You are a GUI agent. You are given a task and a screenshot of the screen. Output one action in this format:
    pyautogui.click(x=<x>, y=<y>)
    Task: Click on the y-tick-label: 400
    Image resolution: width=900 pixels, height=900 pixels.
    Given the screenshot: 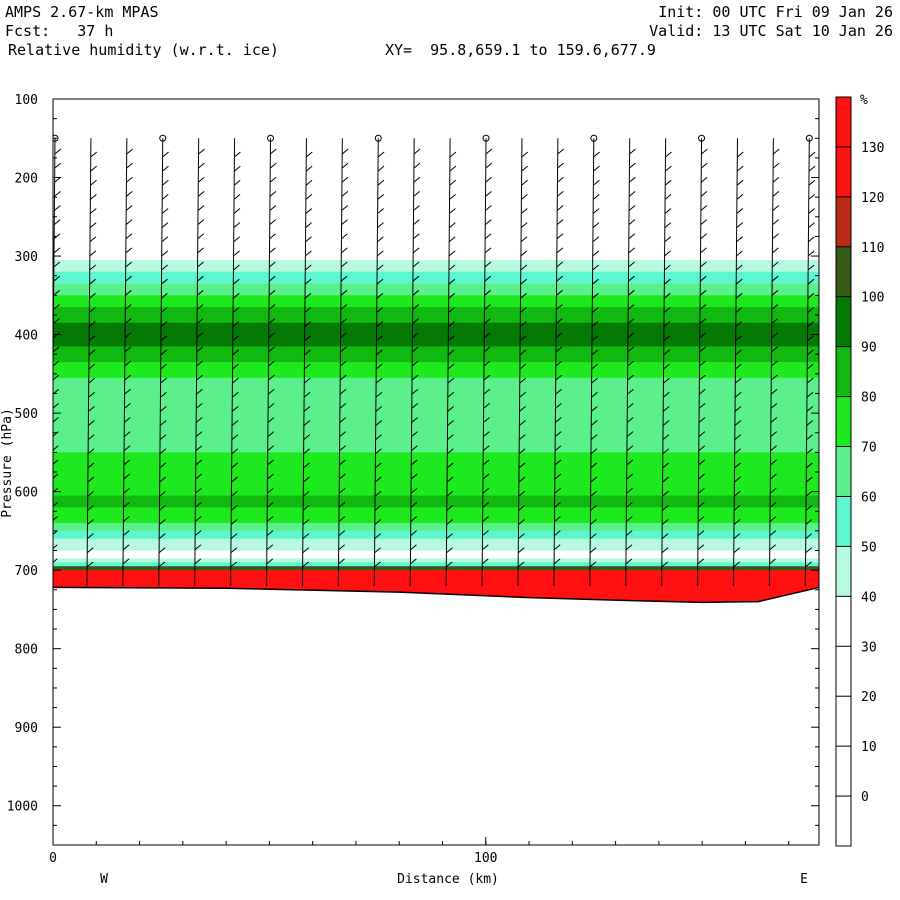 What is the action you would take?
    pyautogui.click(x=26, y=336)
    